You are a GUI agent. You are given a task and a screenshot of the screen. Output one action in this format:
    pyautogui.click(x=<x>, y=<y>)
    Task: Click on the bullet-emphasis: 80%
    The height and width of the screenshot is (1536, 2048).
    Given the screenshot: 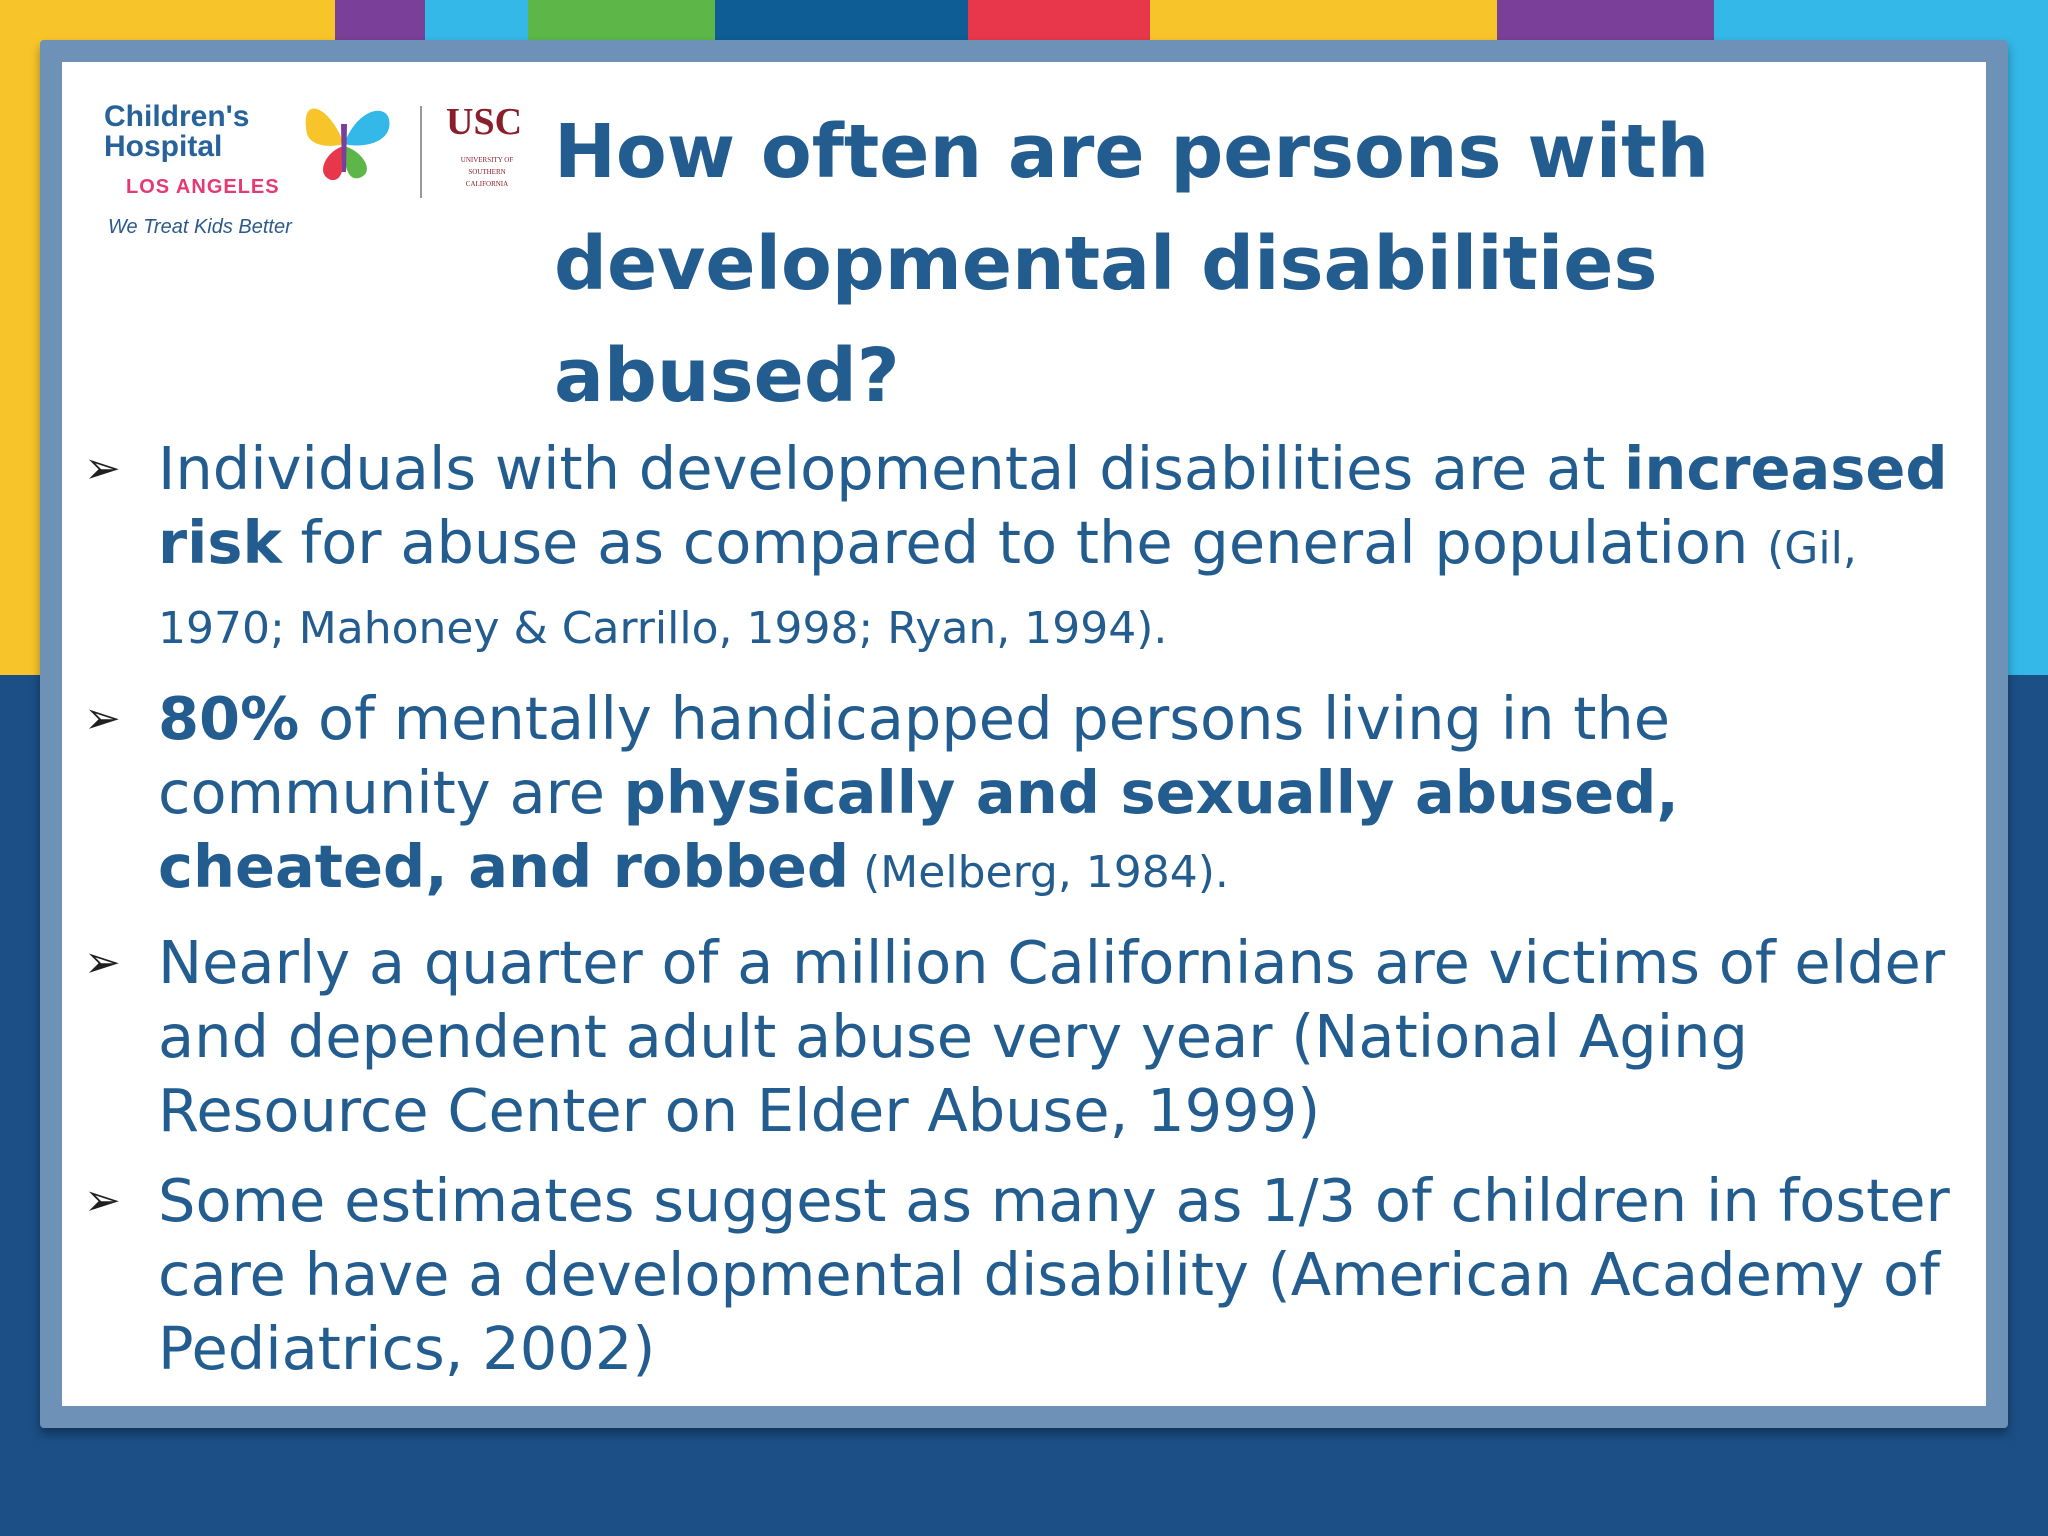 What is the action you would take?
    pyautogui.click(x=229, y=718)
    